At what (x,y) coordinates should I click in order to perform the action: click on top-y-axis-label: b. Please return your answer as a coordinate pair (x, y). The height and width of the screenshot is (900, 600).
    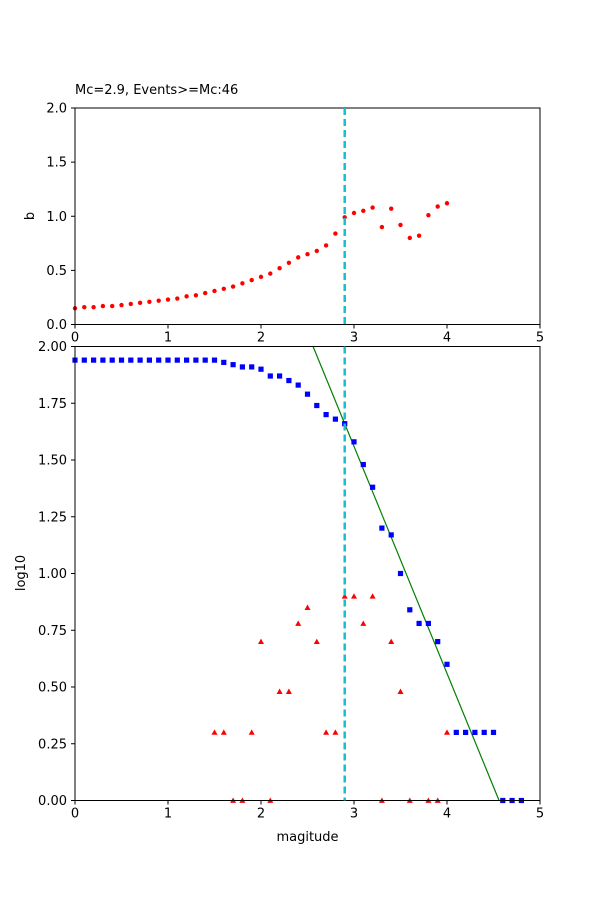
    Looking at the image, I should click on (30, 216).